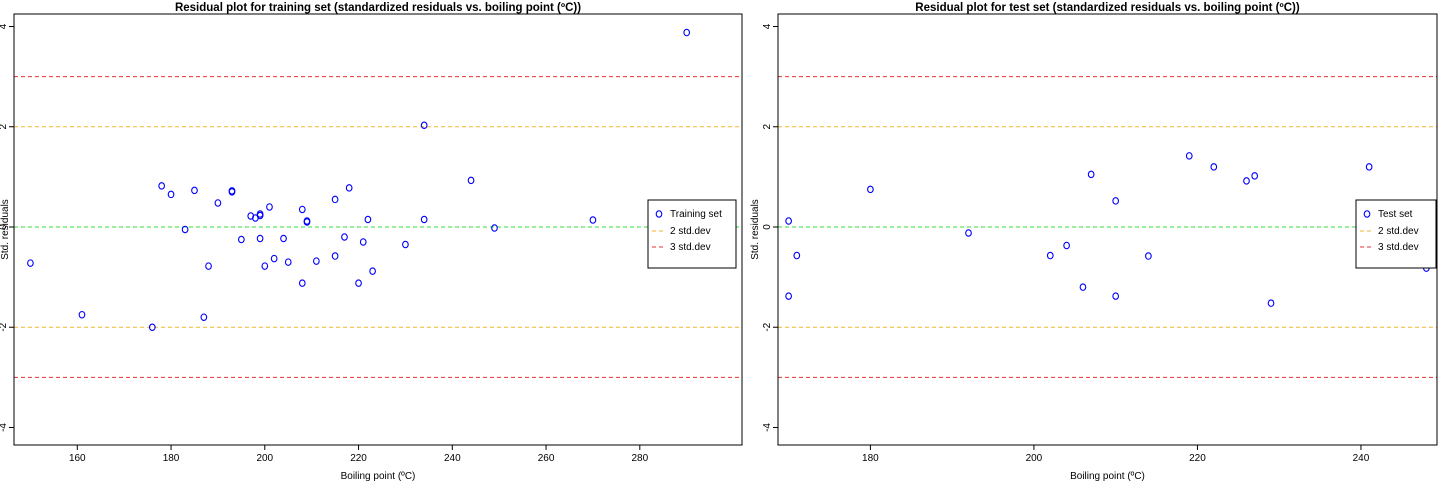 Image resolution: width=1445 pixels, height=490 pixels. What do you see at coordinates (77, 458) in the screenshot?
I see `x-tick-label: 160` at bounding box center [77, 458].